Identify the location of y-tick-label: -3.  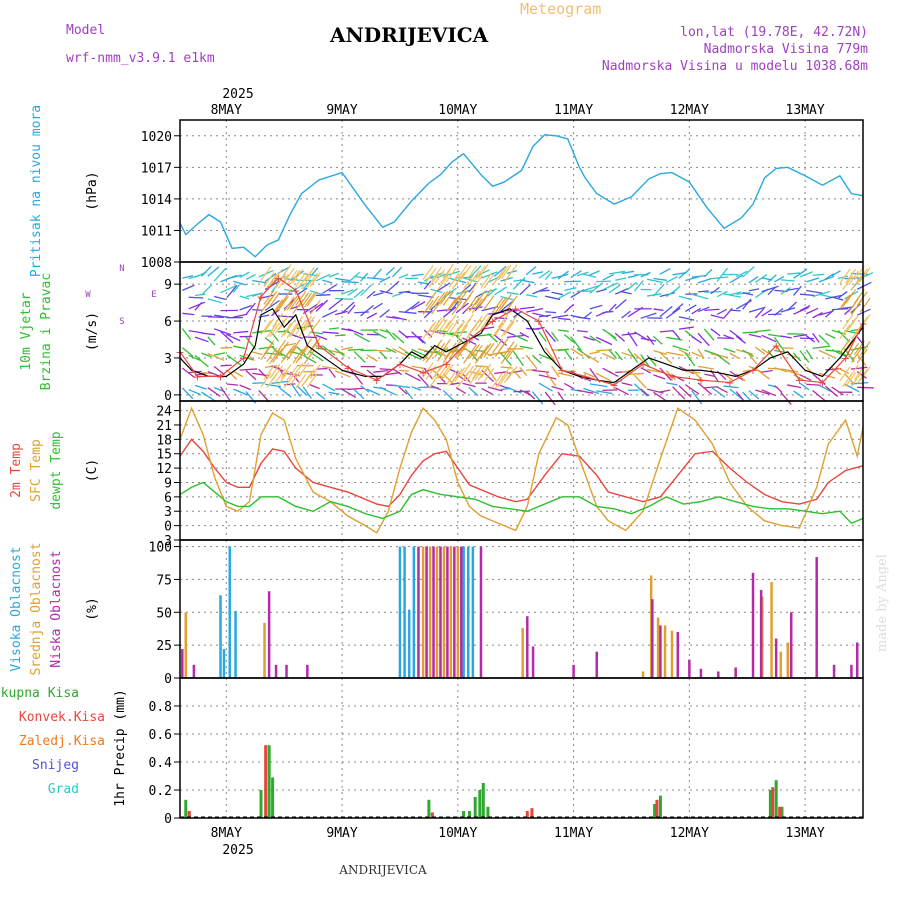
(164, 541).